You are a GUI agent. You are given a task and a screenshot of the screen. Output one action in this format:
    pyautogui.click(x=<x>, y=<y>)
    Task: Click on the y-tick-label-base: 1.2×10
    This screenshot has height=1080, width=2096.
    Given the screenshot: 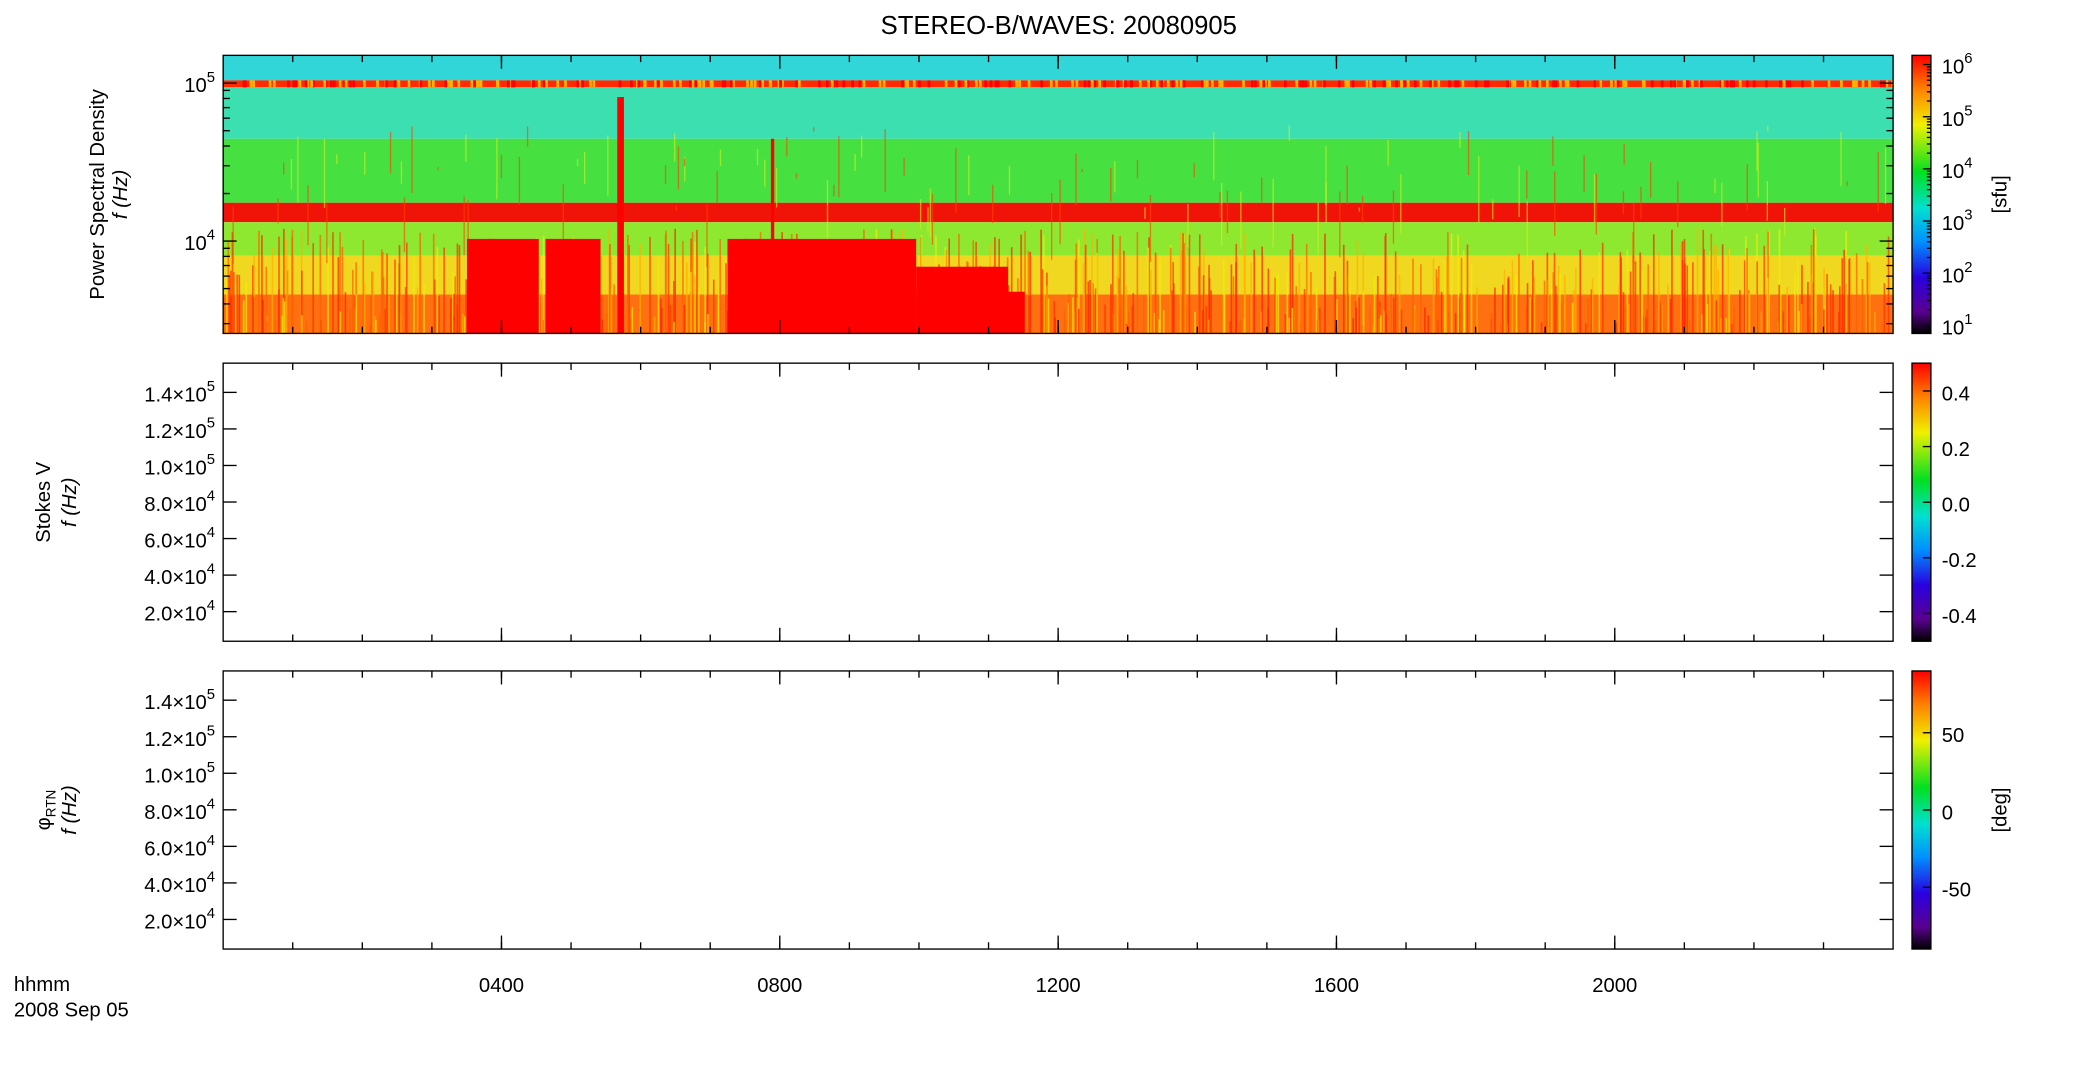 What is the action you would take?
    pyautogui.click(x=175, y=740)
    